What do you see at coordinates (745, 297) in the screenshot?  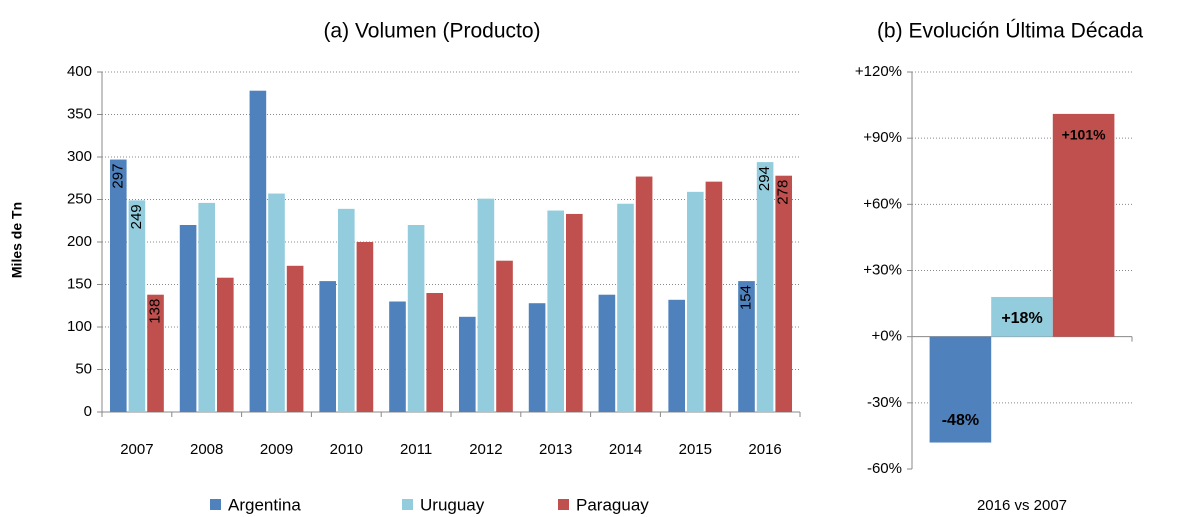 I see `data-label: 154` at bounding box center [745, 297].